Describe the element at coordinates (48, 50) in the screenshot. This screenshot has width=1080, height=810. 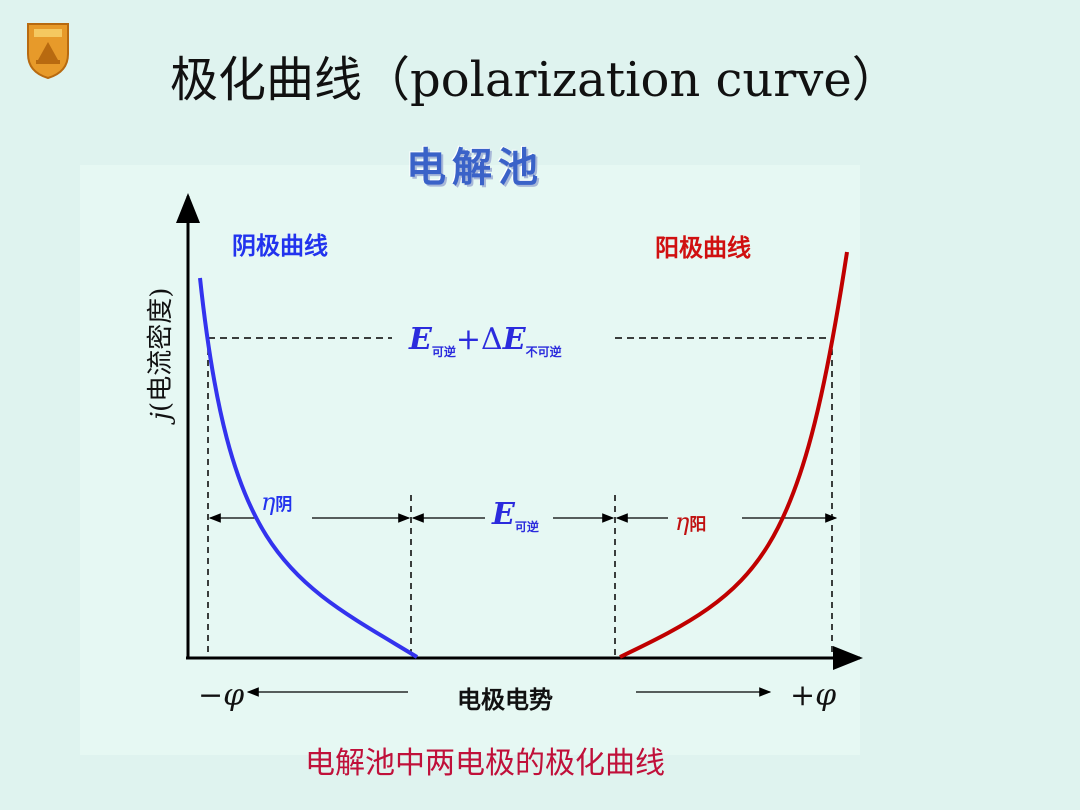
I see `university-logo` at that location.